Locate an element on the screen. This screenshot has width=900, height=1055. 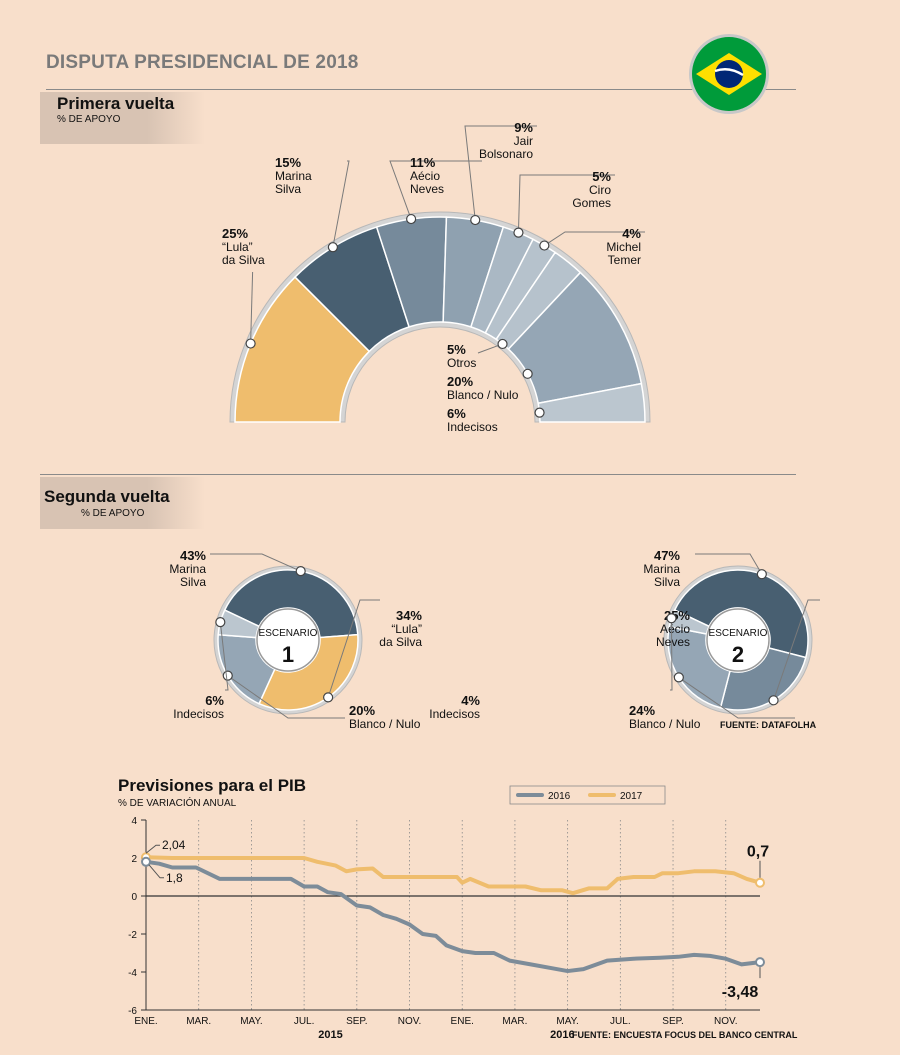
x-tick-8: MAY. is located at coordinates (567, 1021).